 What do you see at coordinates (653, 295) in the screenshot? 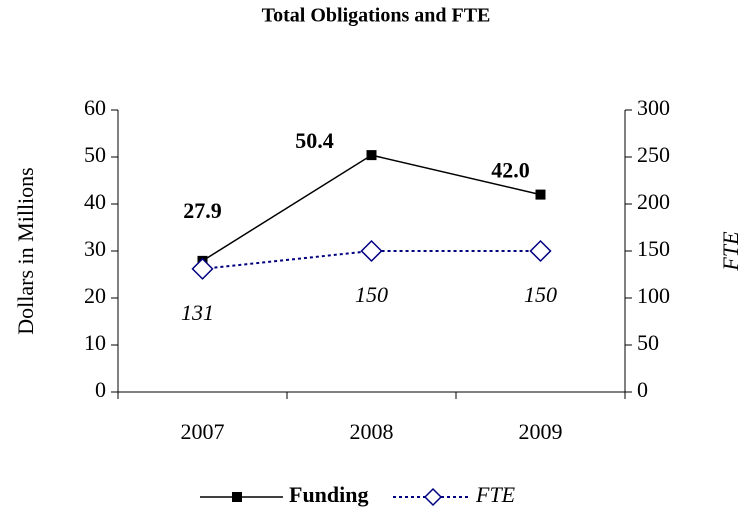
I see `y2-tick-label: 100` at bounding box center [653, 295].